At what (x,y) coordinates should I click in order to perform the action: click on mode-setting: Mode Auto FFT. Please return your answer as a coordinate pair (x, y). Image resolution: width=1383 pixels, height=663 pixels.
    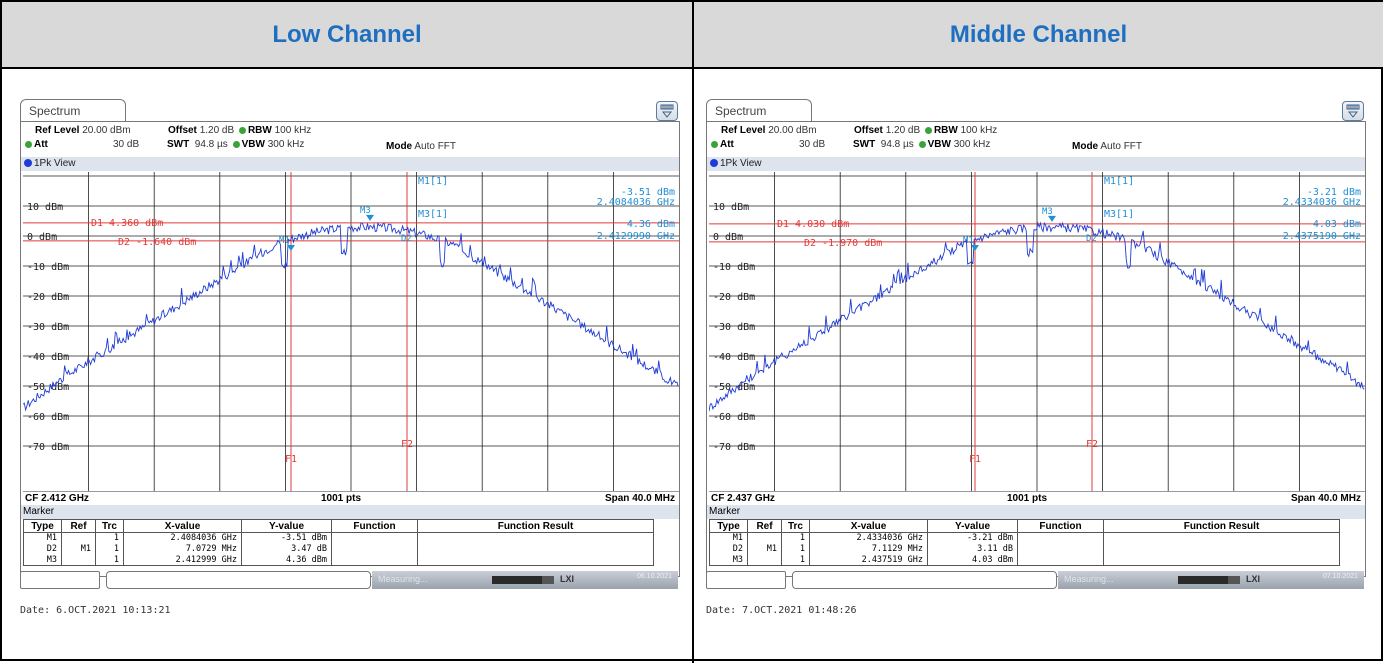
    Looking at the image, I should click on (421, 146).